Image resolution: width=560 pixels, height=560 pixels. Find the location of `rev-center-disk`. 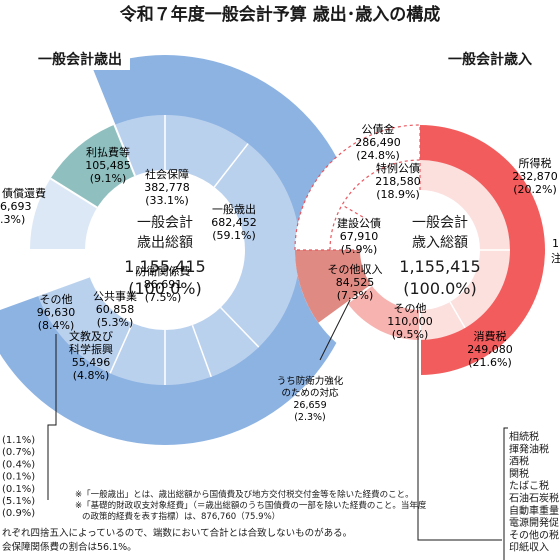

rev-center-disk is located at coordinates (420, 250).